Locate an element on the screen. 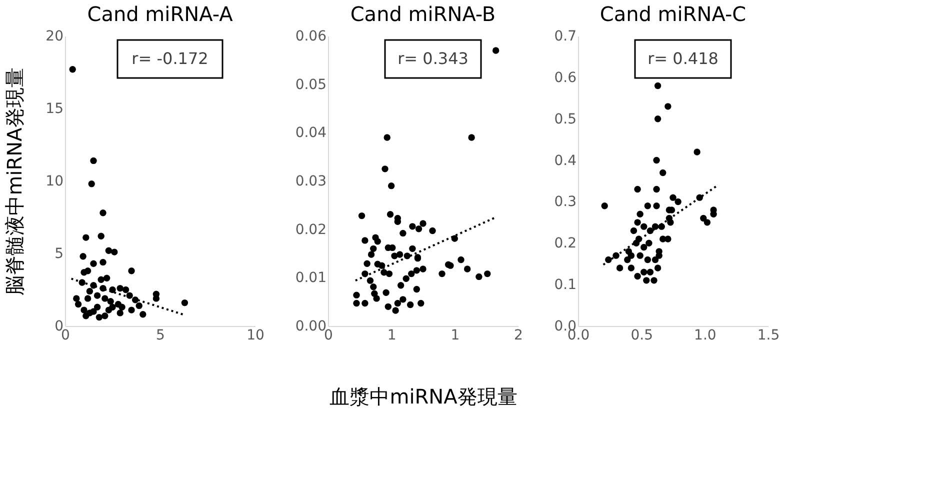 The image size is (931, 477). annotation: r= 0.343 is located at coordinates (433, 58).